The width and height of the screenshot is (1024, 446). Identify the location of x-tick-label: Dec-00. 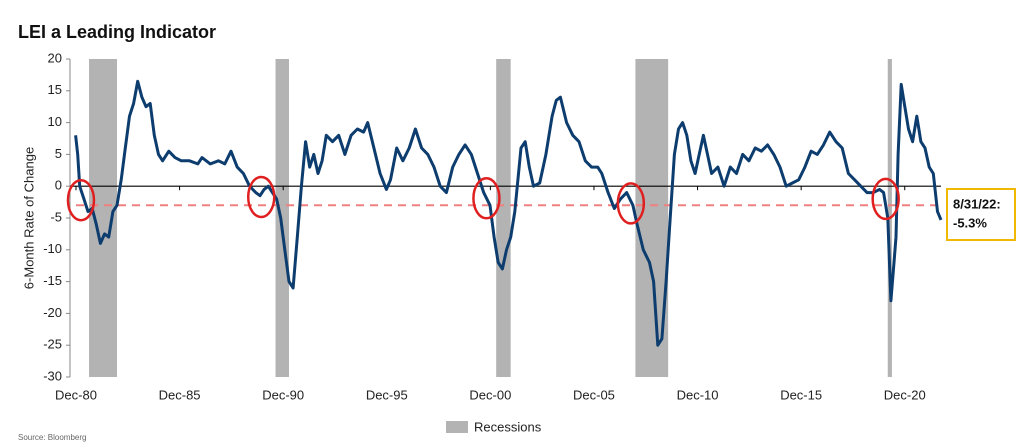
(490, 394).